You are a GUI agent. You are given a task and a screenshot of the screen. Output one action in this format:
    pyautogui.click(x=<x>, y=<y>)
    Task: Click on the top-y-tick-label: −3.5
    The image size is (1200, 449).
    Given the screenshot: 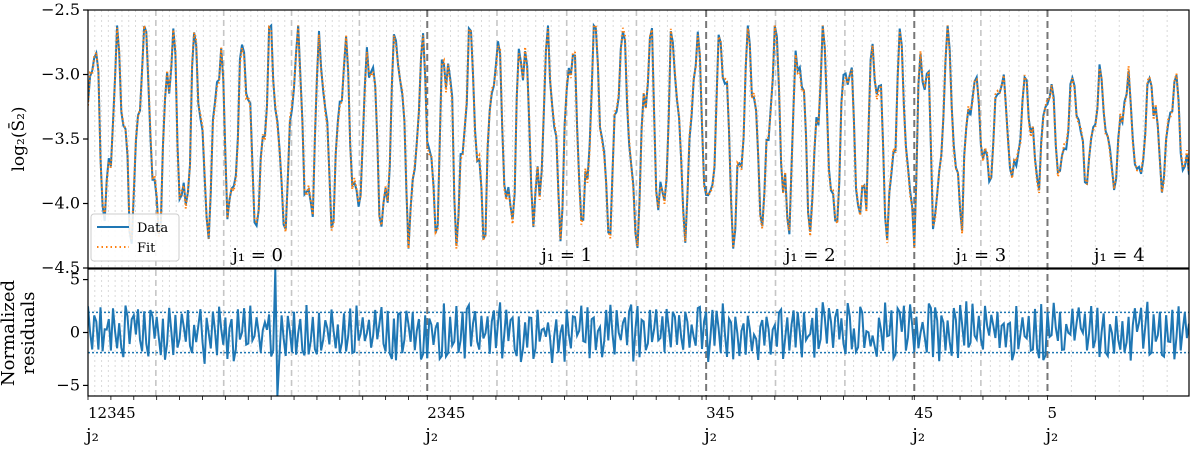 What is the action you would take?
    pyautogui.click(x=60, y=138)
    